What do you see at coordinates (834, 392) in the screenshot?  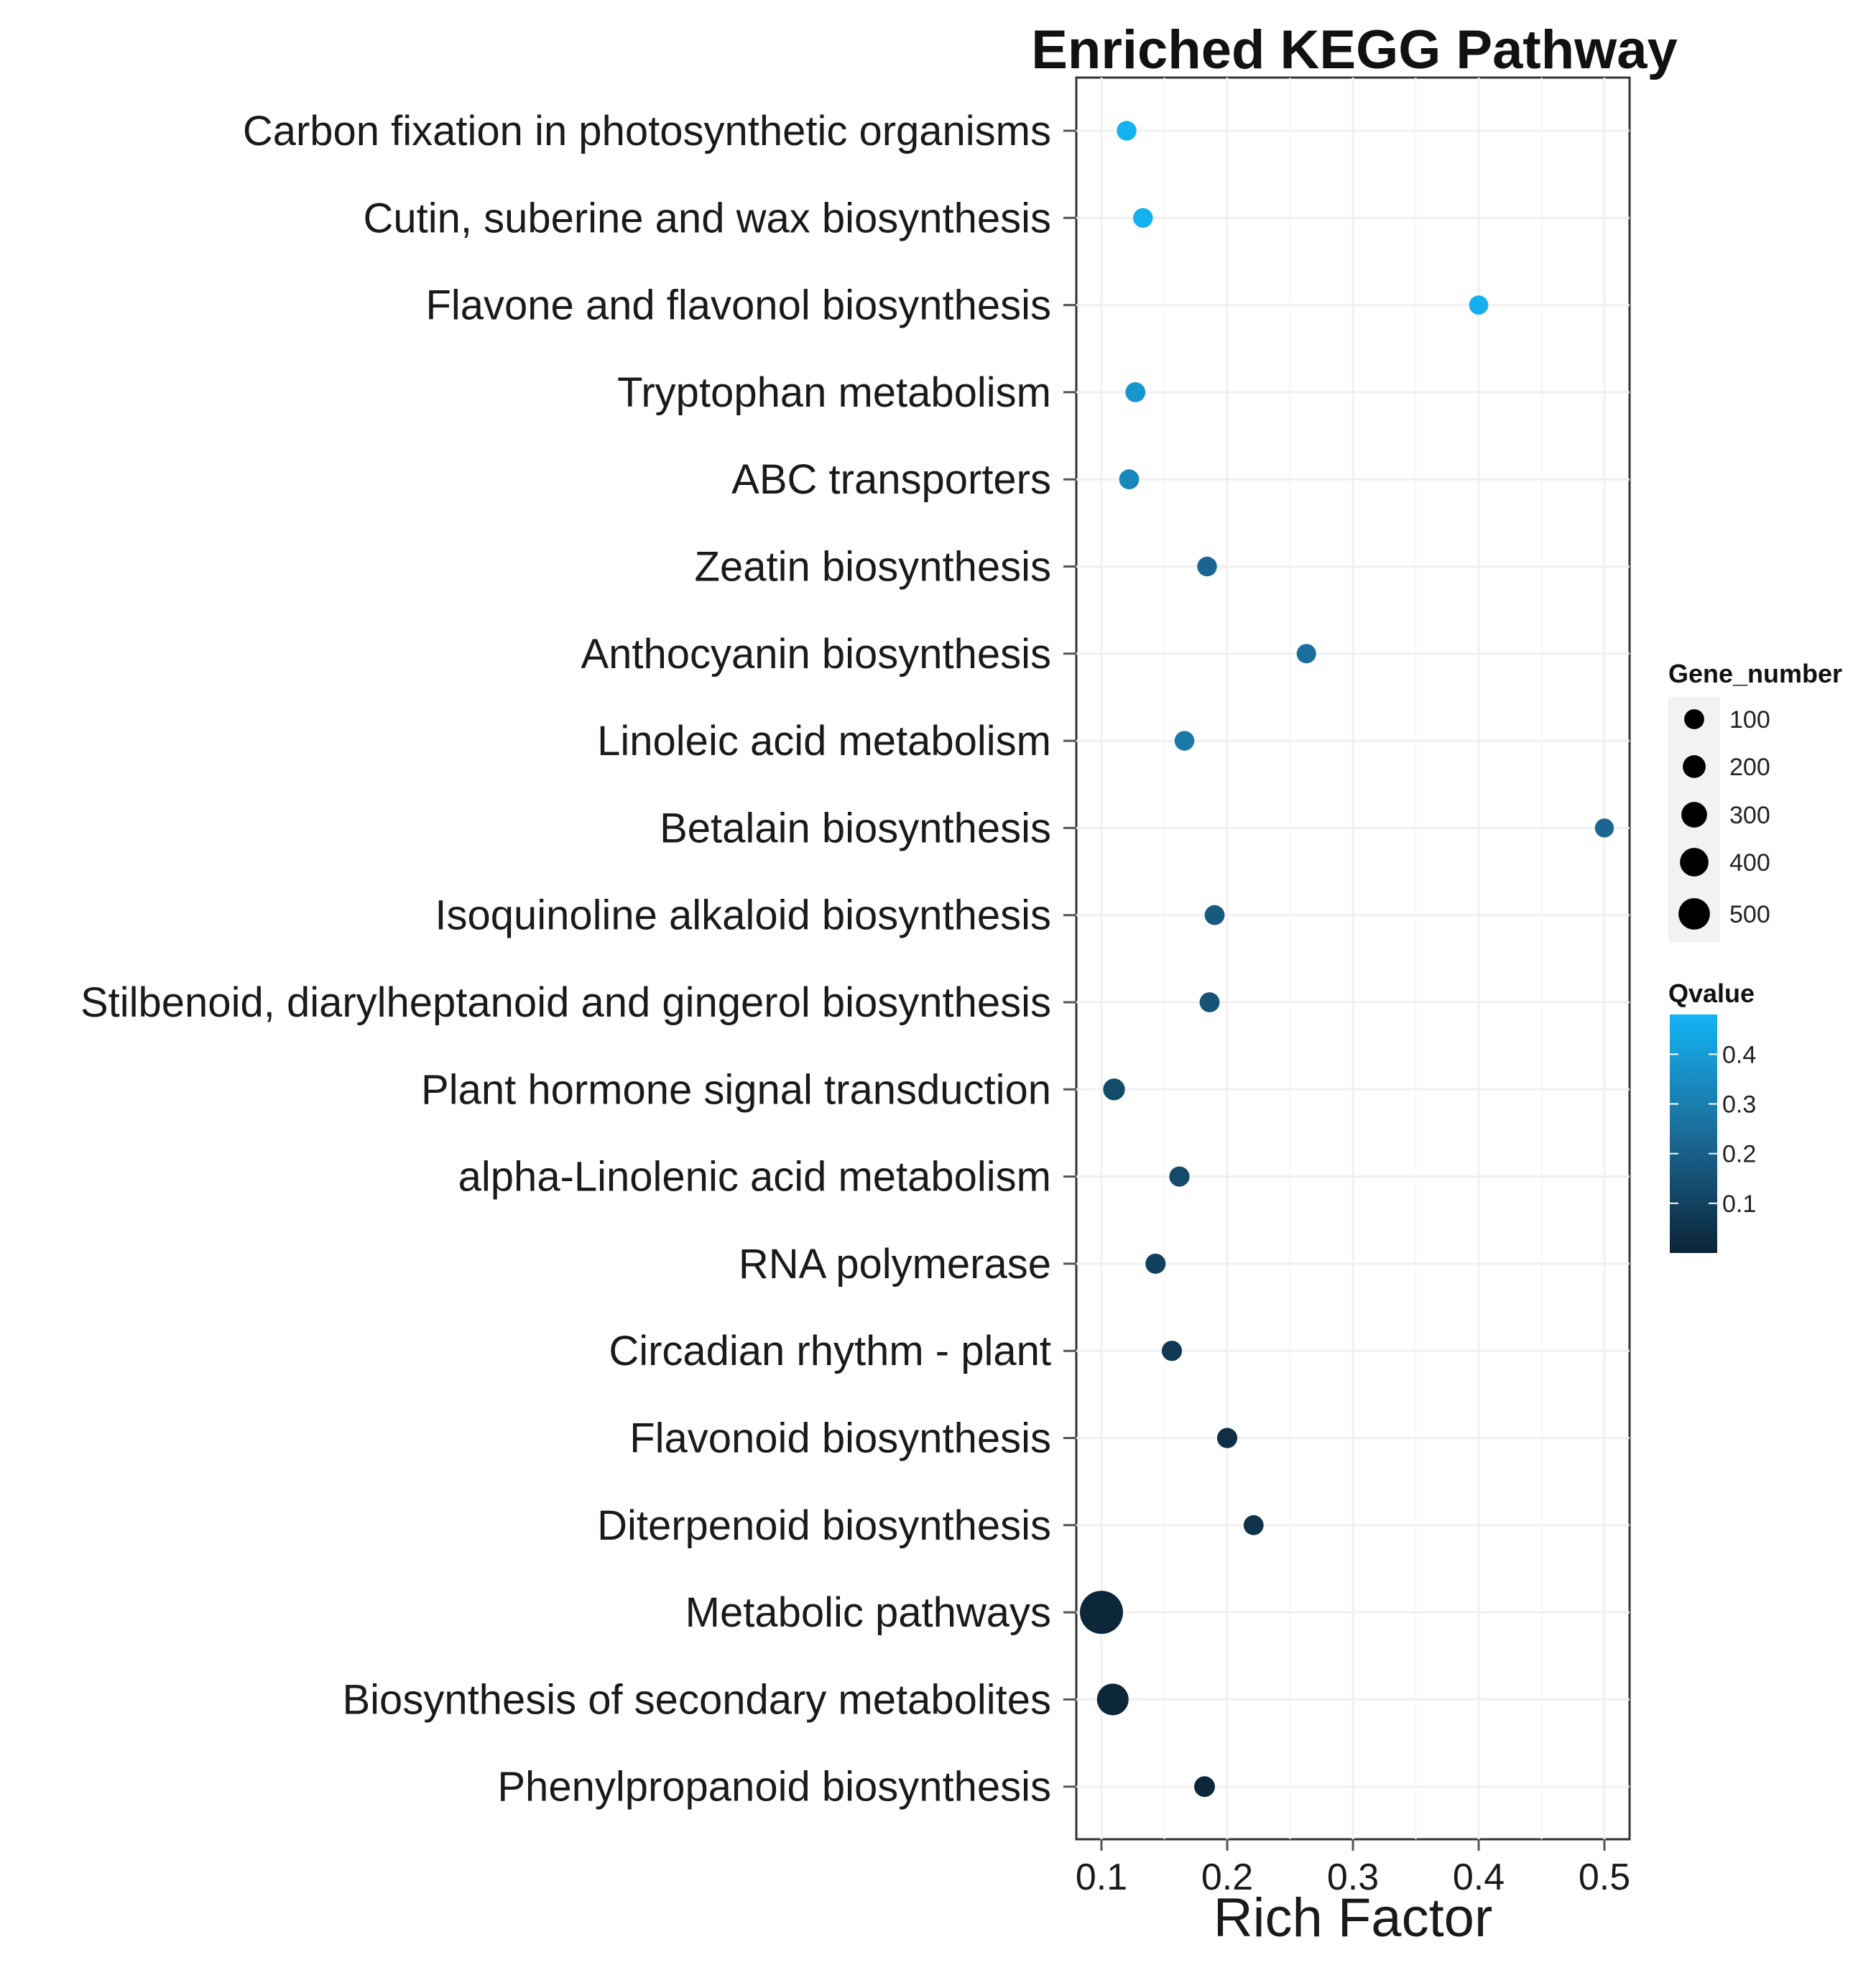 I see `y-tick-label: Tryptophan metabolism` at bounding box center [834, 392].